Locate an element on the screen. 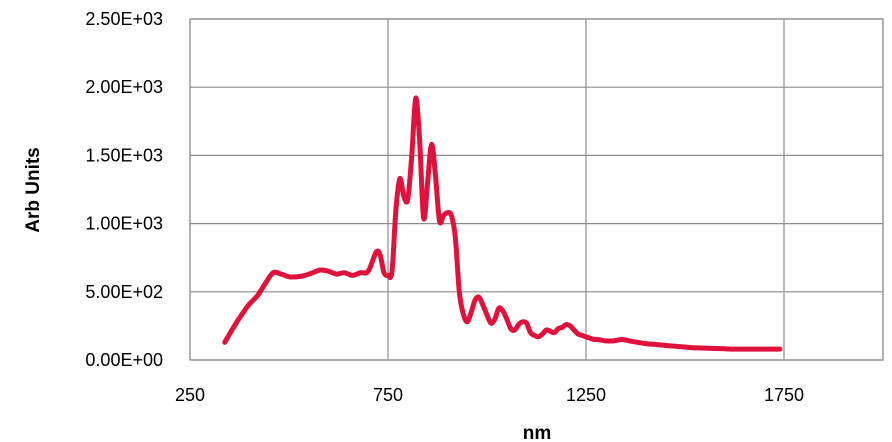 The image size is (892, 442). x-tick-label: 1250 is located at coordinates (586, 395).